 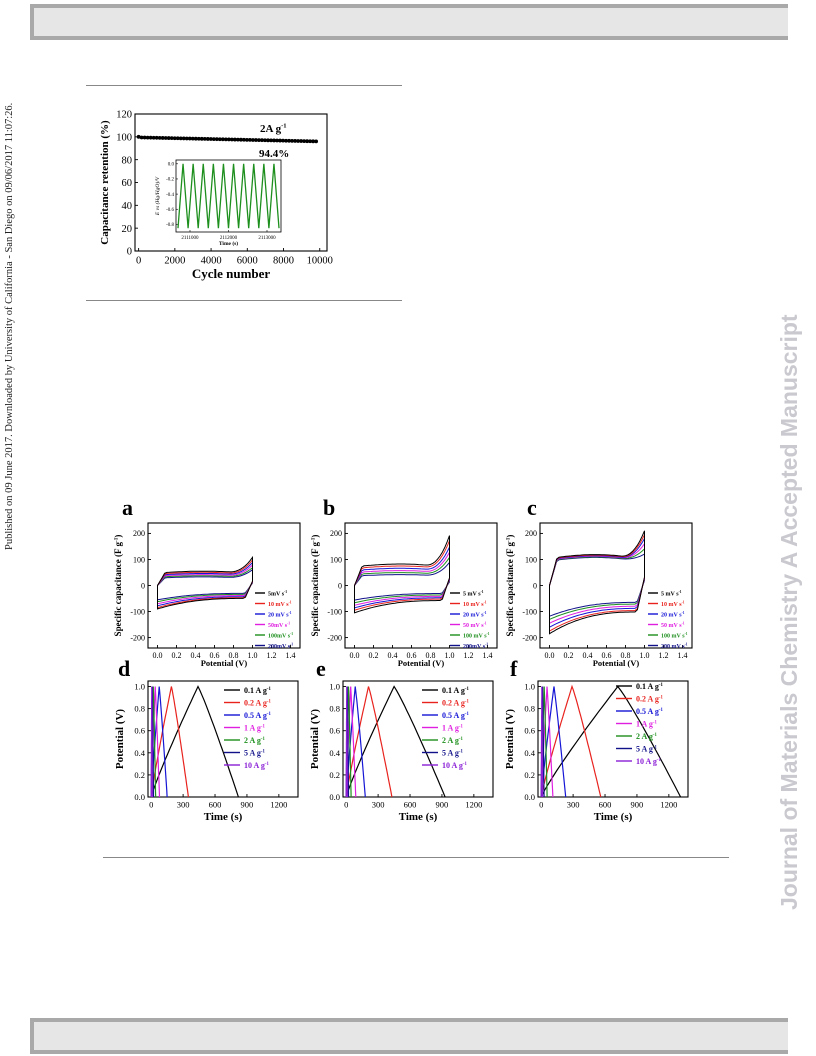 What do you see at coordinates (274, 154) in the screenshot?
I see `cycling-retention-annotation: 94.4%` at bounding box center [274, 154].